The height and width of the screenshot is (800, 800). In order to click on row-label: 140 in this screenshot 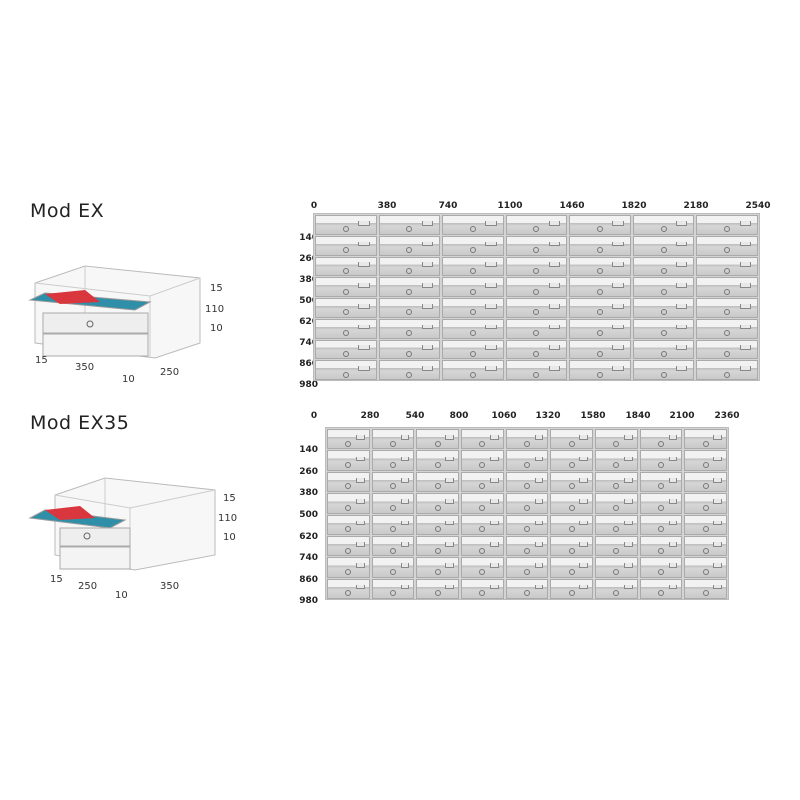, I will do `click(308, 238)`.